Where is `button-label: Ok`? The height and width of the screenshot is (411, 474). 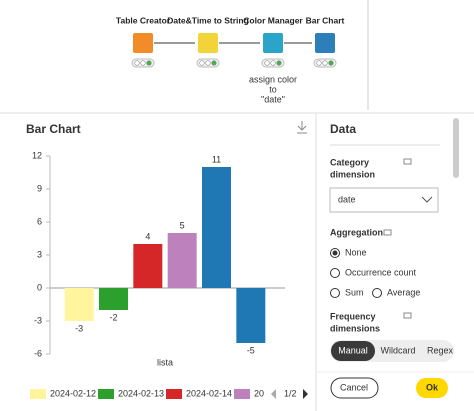
button-label: Ok is located at coordinates (432, 387).